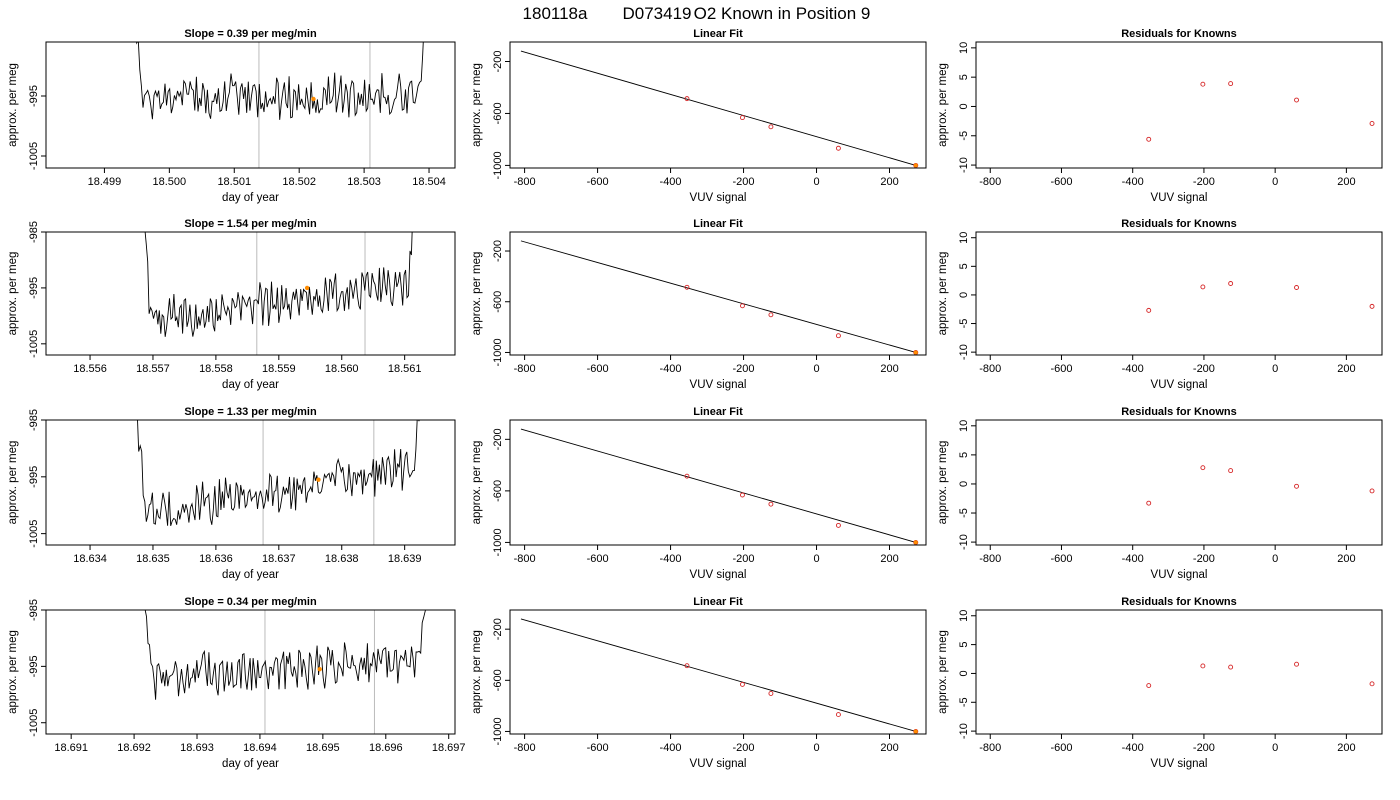  What do you see at coordinates (153, 369) in the screenshot?
I see `x-tick-label: 18.557` at bounding box center [153, 369].